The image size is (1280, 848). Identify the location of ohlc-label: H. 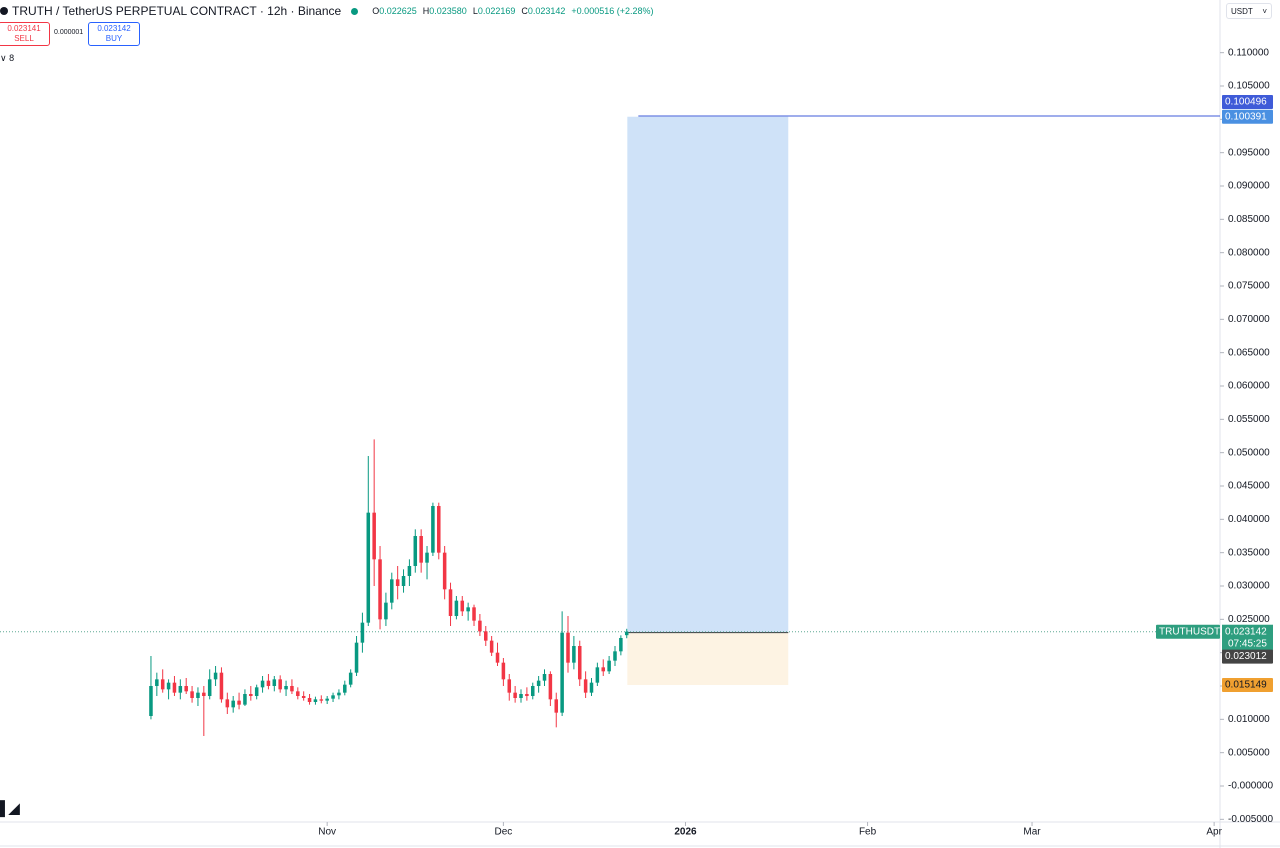
(426, 11).